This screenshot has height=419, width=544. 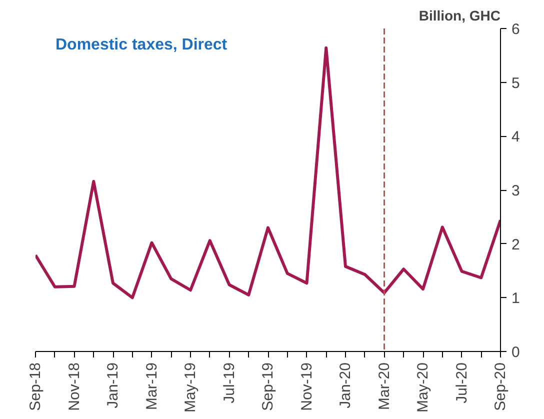 What do you see at coordinates (190, 387) in the screenshot?
I see `x-tick-label: May-19` at bounding box center [190, 387].